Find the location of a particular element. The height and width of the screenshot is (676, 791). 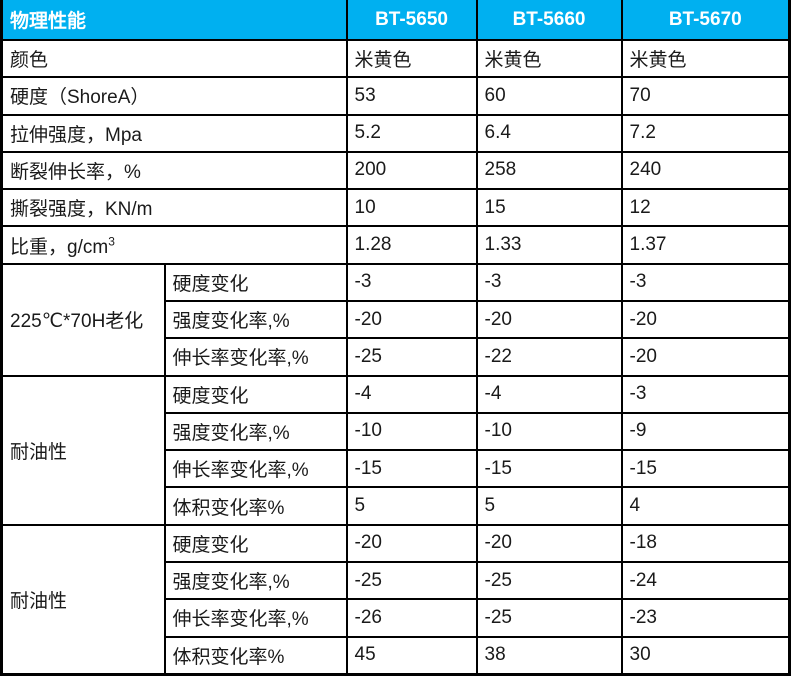

table-row-hardness: 硬度（ShoreA） 53 60 70 is located at coordinates (395, 96).